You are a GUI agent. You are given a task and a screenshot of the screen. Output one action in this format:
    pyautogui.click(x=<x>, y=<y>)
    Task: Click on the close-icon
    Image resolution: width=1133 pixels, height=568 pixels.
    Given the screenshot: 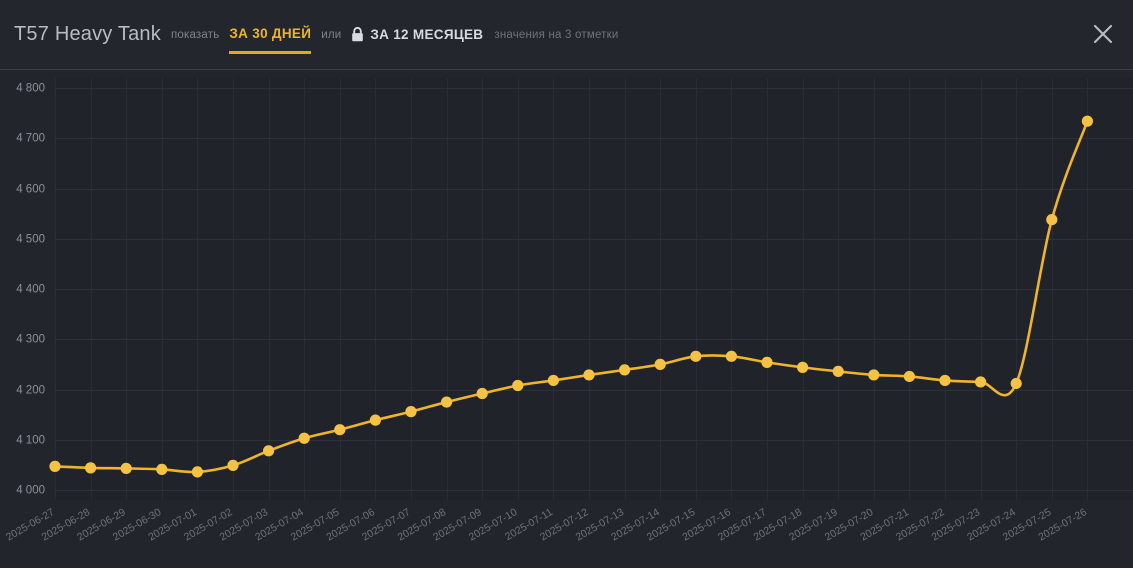 What is the action you would take?
    pyautogui.click(x=1103, y=34)
    